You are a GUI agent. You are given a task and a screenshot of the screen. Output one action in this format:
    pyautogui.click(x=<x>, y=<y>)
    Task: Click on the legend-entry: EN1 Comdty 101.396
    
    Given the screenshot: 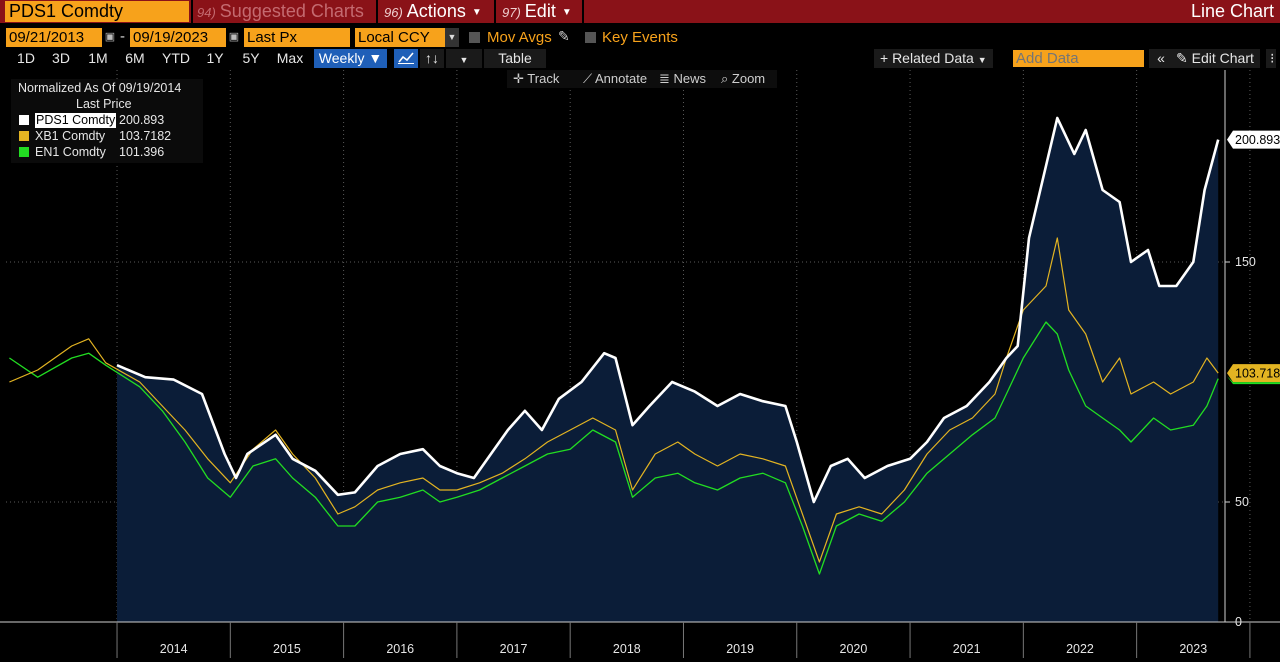 What is the action you would take?
    pyautogui.click(x=91, y=152)
    